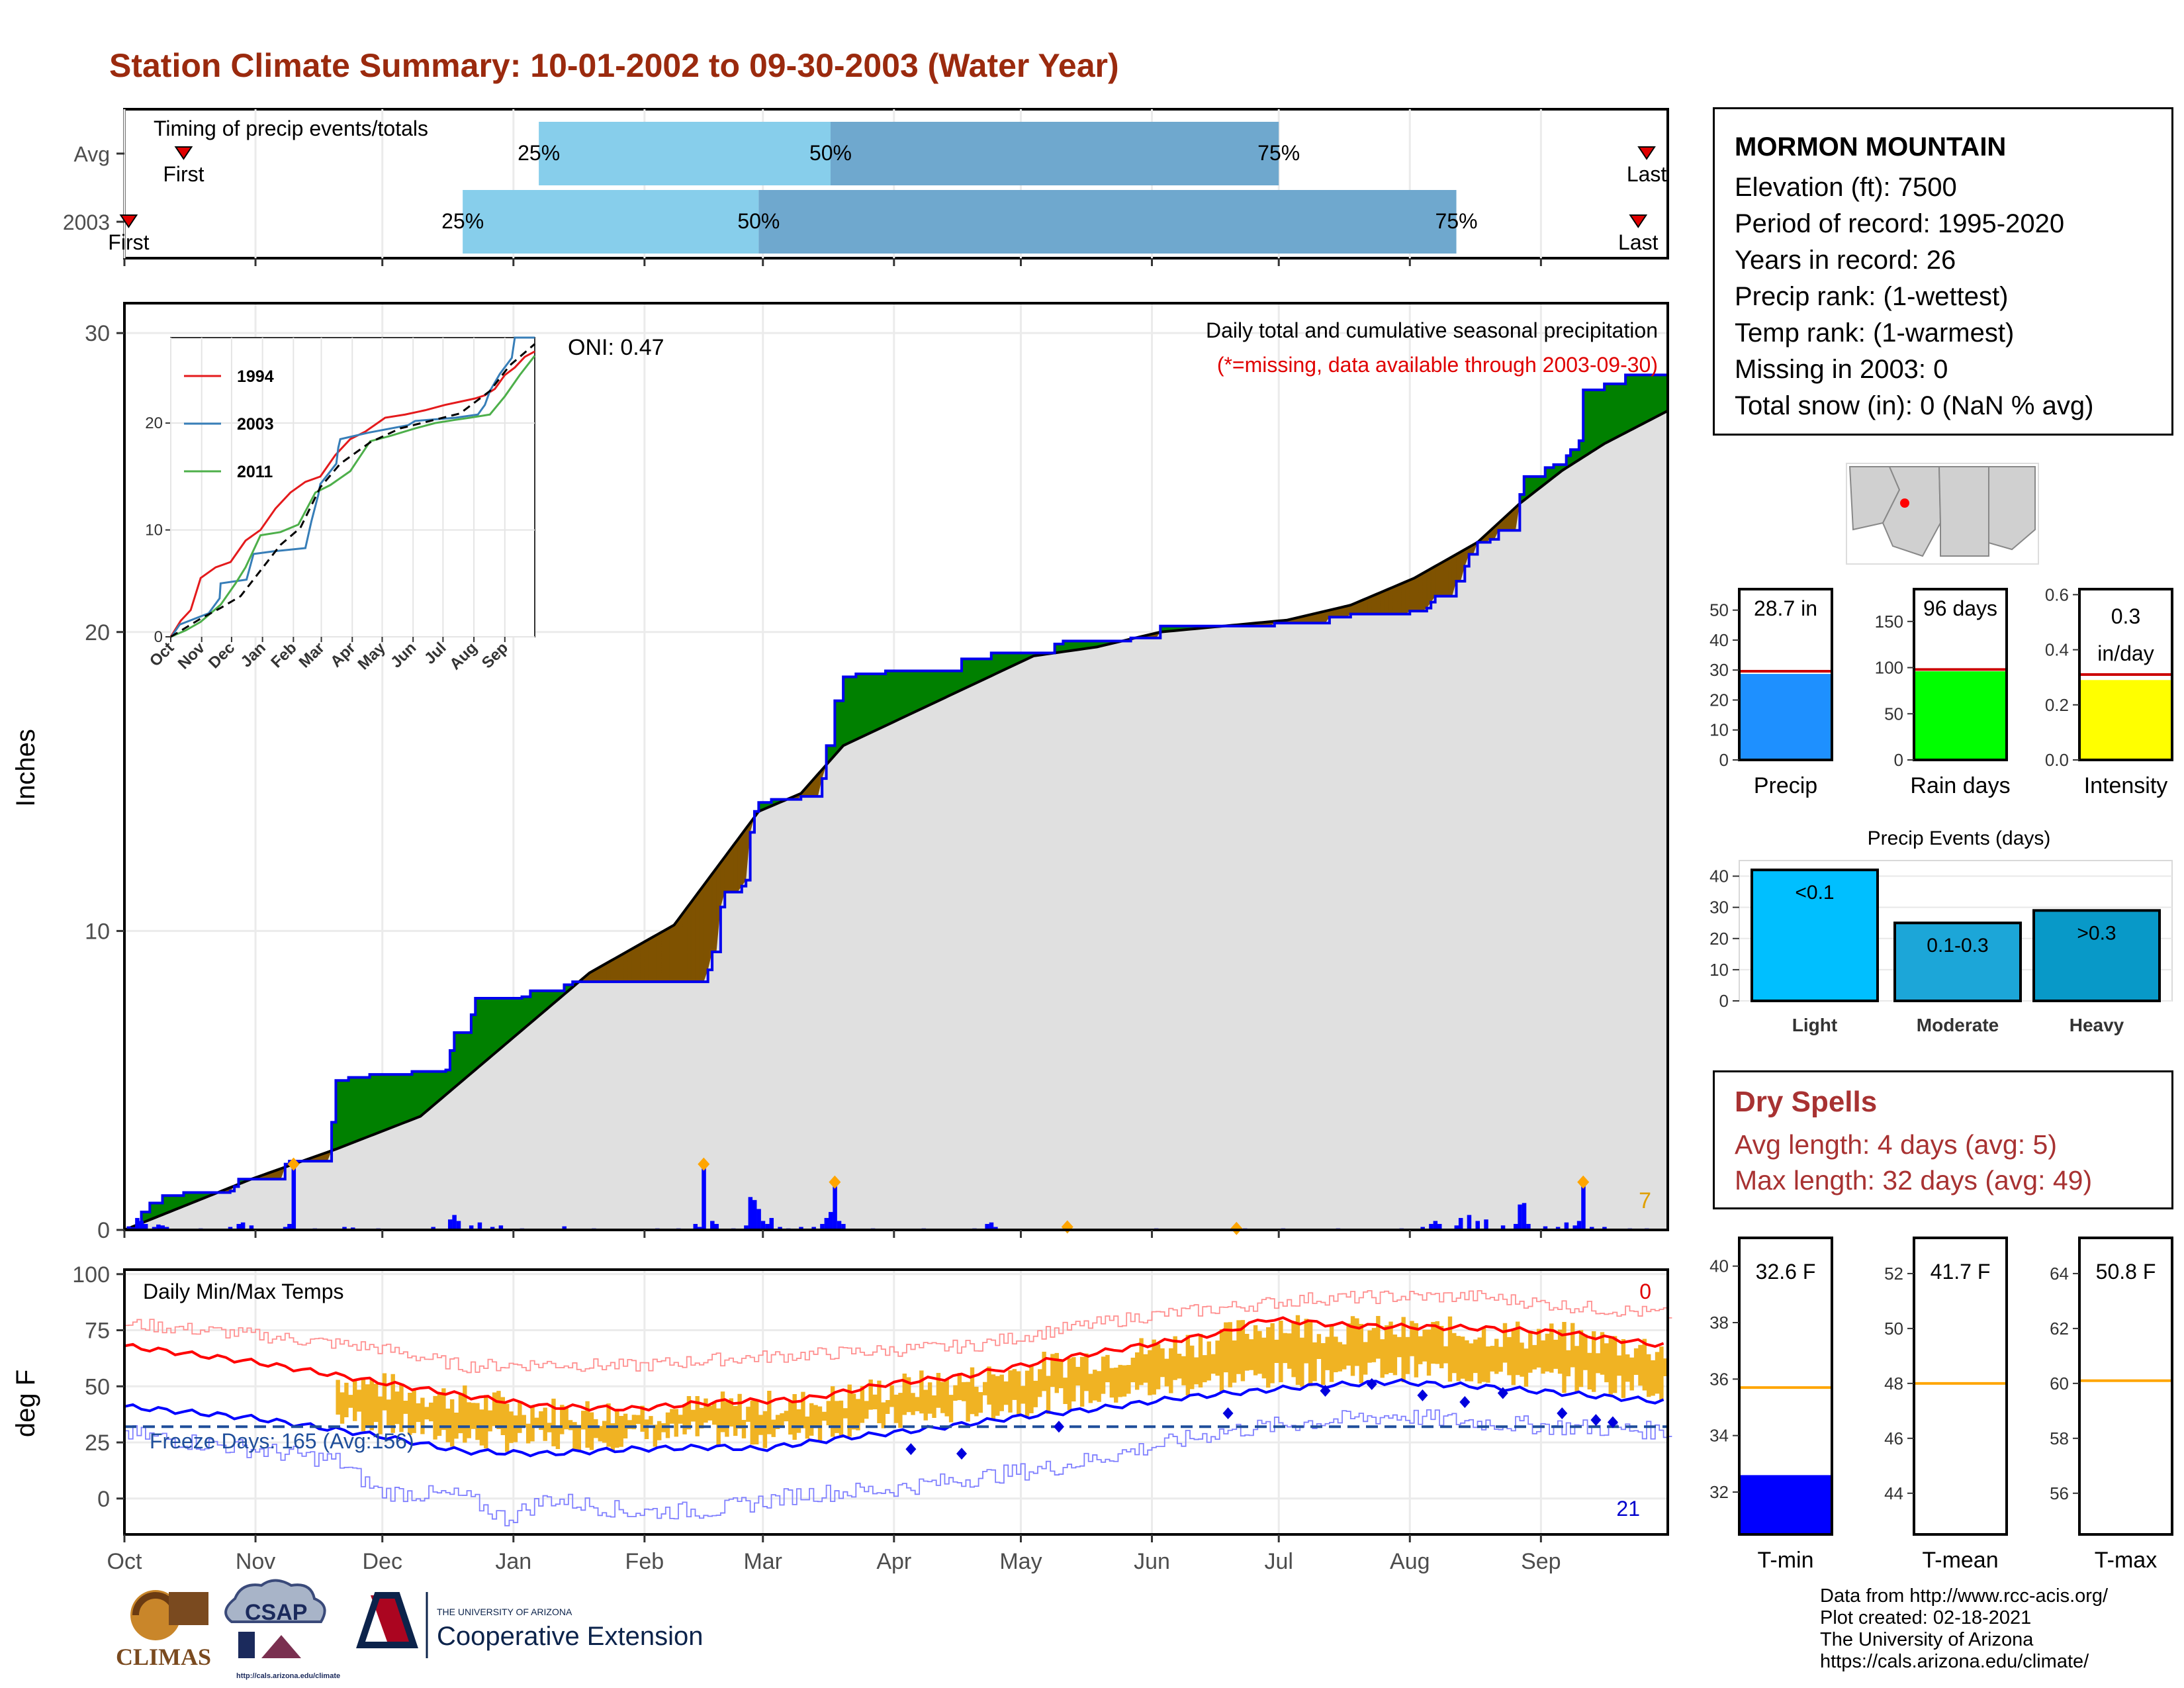 This screenshot has height=1688, width=2184. Describe the element at coordinates (2059, 1493) in the screenshot. I see `temp-gauge-y-tick-label: 56` at that location.